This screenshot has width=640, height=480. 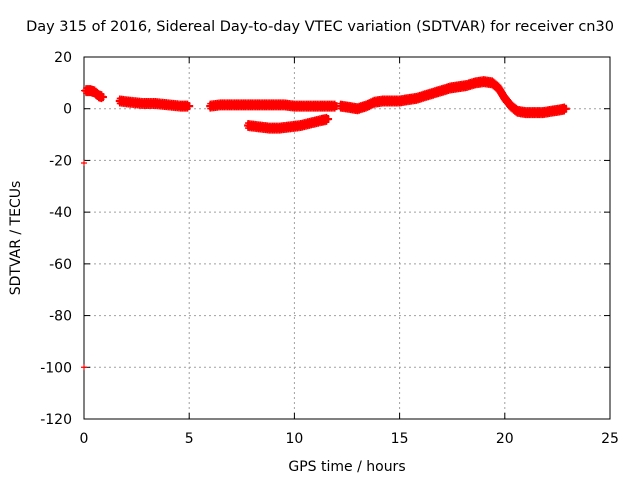 I want to click on x-tick-label: 25, so click(x=610, y=439).